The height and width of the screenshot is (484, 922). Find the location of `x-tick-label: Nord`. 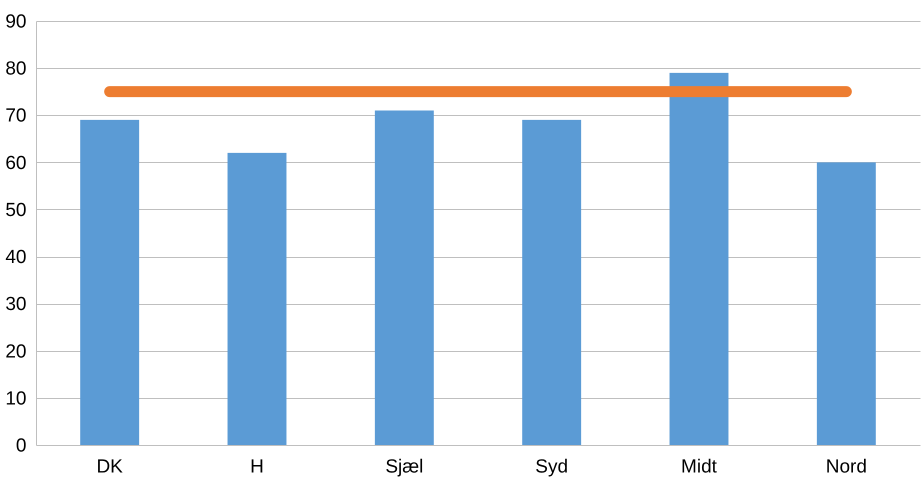

x-tick-label: Nord is located at coordinates (846, 467).